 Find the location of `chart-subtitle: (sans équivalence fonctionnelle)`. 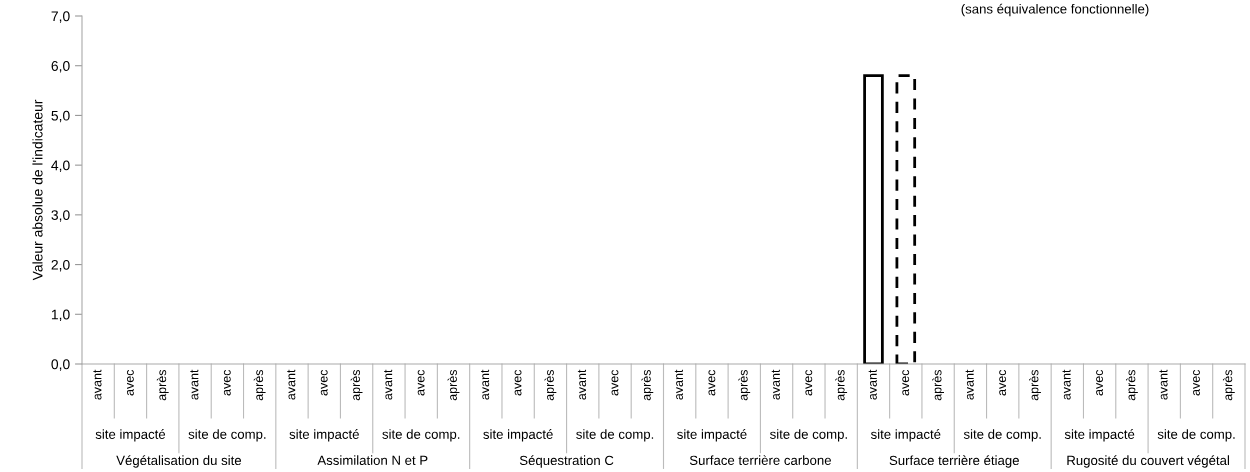

chart-subtitle: (sans équivalence fonctionnelle) is located at coordinates (1055, 10).